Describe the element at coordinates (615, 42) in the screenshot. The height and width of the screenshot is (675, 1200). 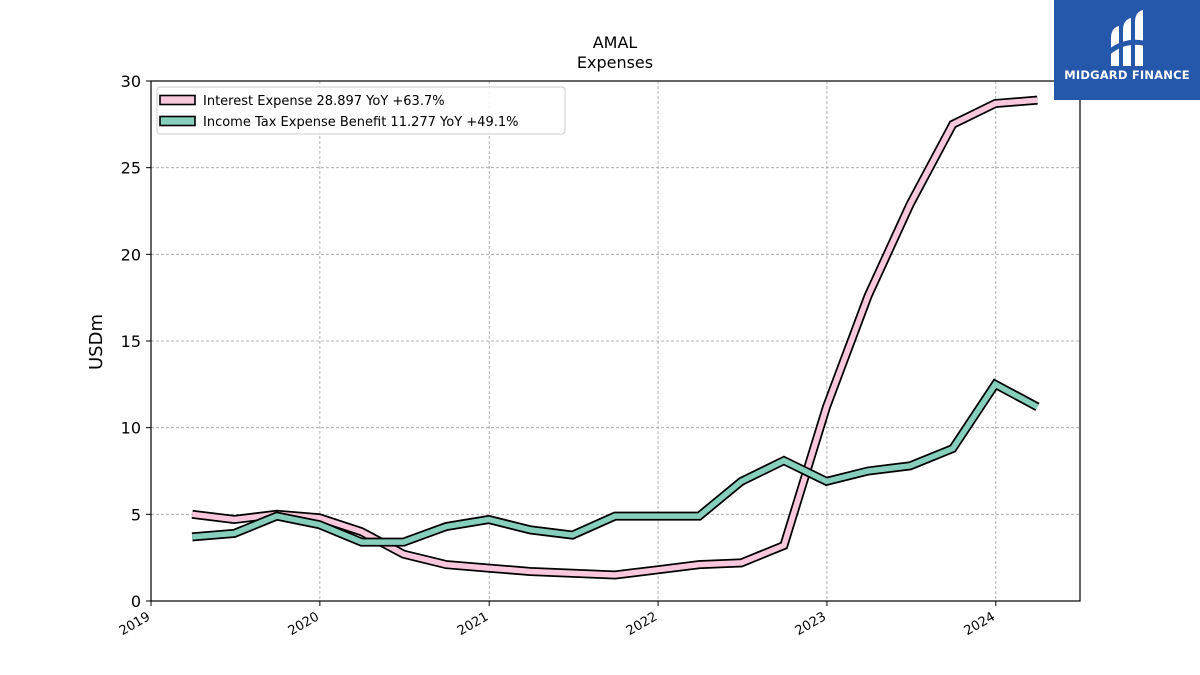
I see `chart-title: AMAL` at that location.